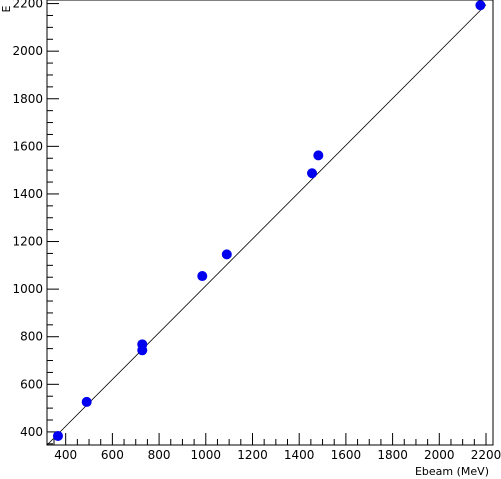 Image resolution: width=501 pixels, height=479 pixels. What do you see at coordinates (27, 5) in the screenshot?
I see `y-tick-label: 2200` at bounding box center [27, 5].